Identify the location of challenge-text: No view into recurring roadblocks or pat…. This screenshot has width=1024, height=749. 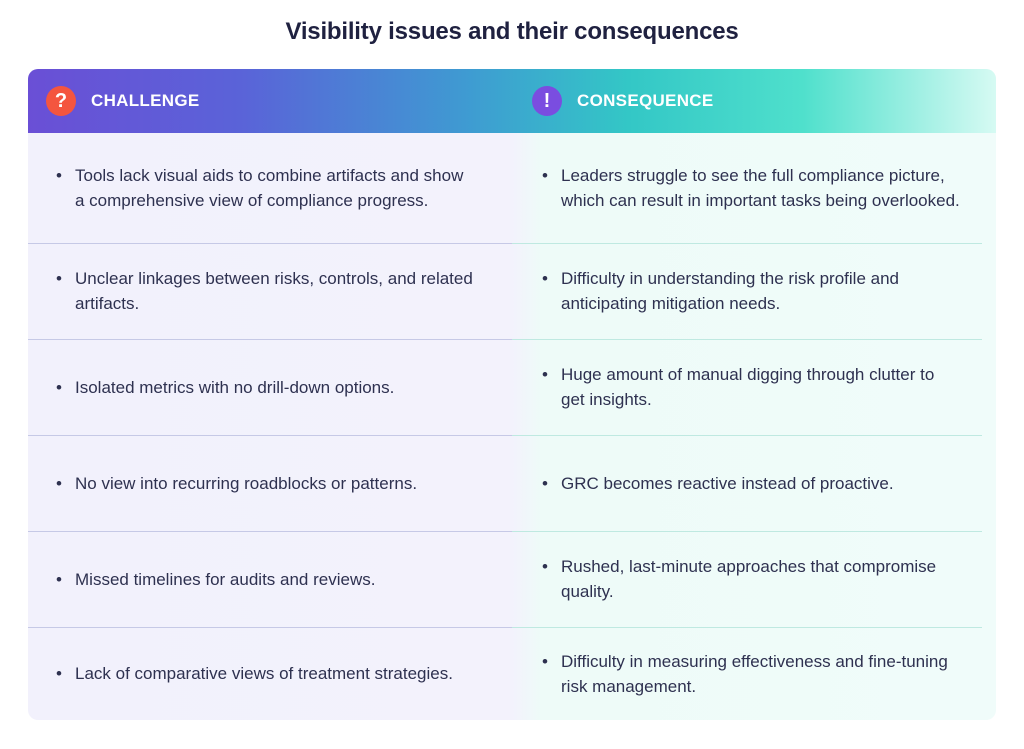
(246, 483).